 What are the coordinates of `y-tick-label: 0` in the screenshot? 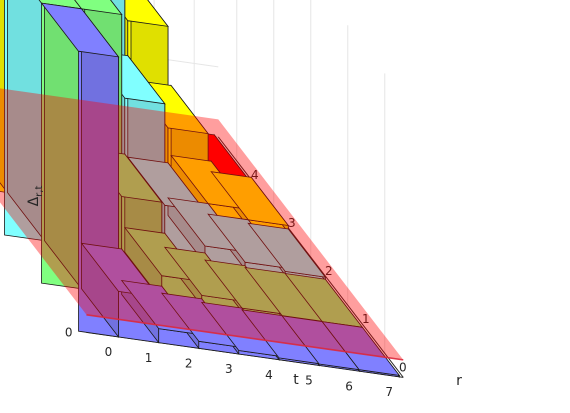 It's located at (403, 367).